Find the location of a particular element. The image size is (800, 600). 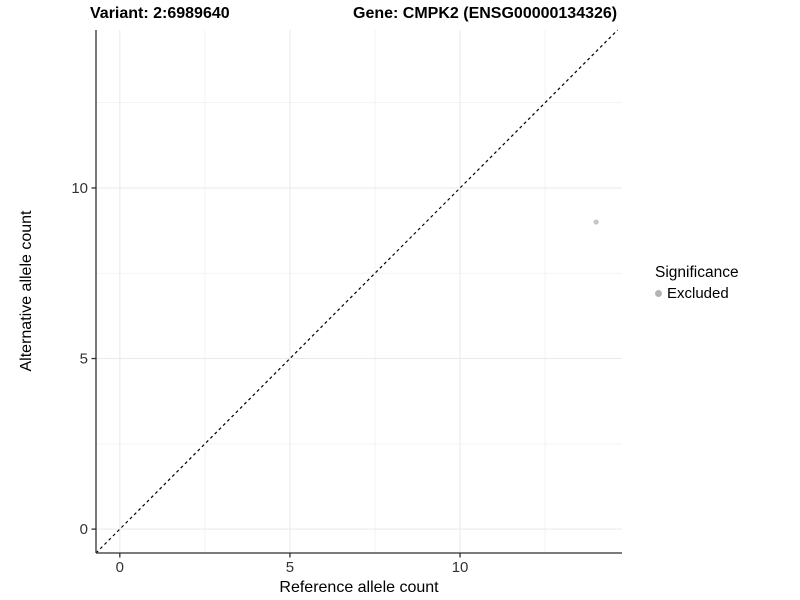

x-axis-title: Reference allele count is located at coordinates (359, 587).